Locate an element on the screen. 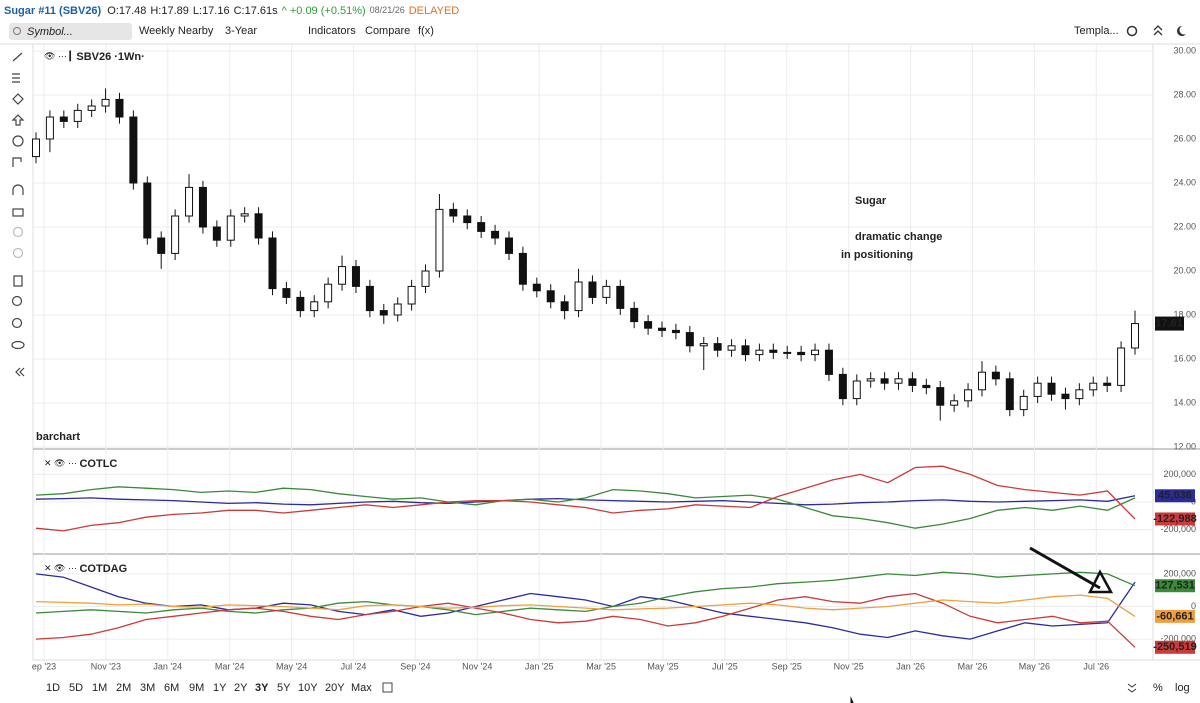  range-button: 9M is located at coordinates (196, 688).